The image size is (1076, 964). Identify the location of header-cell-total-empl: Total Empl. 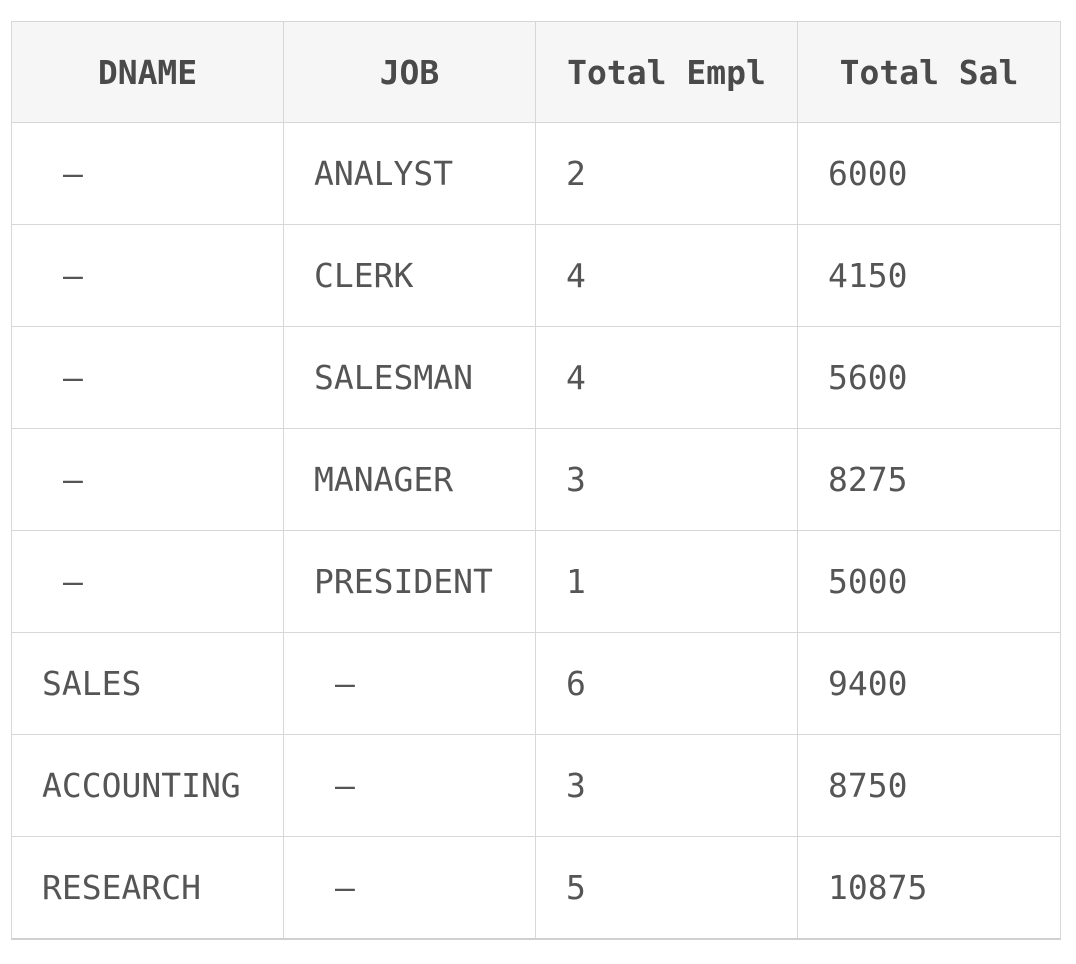
(666, 72).